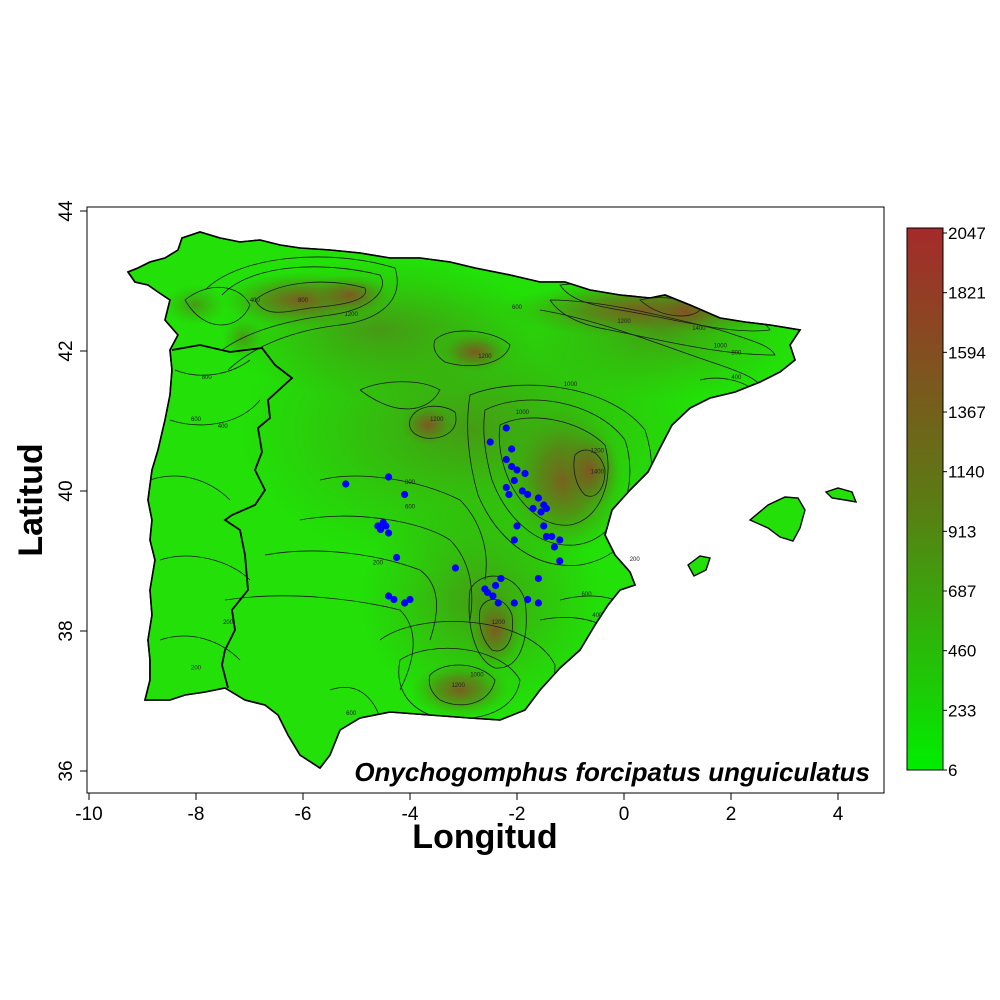  What do you see at coordinates (964, 502) in the screenshot?
I see `legend-labels: 2047 1821 1594 1367 1140 913 687 460 233 6` at bounding box center [964, 502].